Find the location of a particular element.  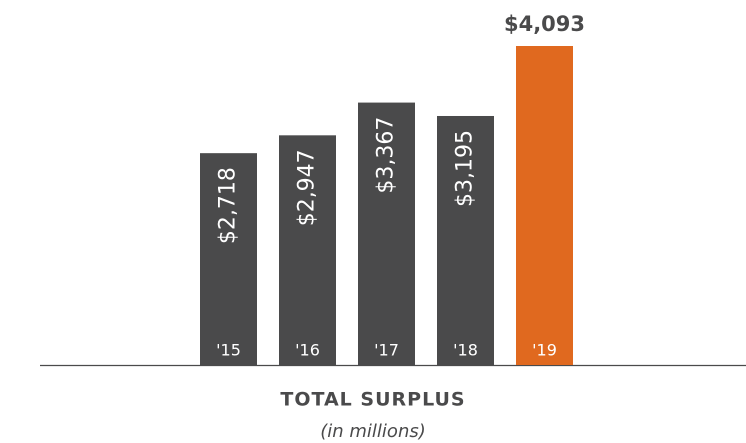

x-tick-label: '16 is located at coordinates (307, 350).